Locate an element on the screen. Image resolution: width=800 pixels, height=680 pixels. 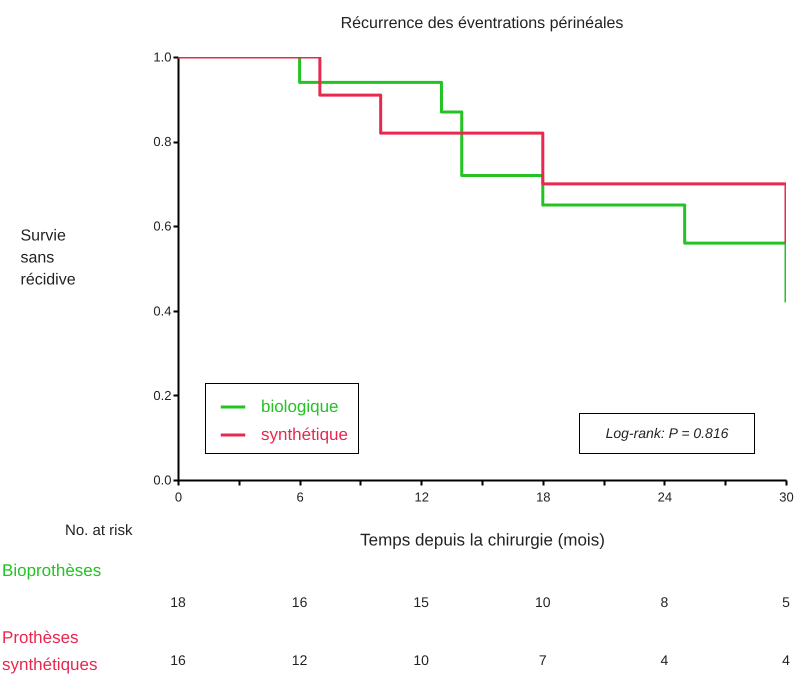
x-axis-title: Temps depuis la chirurgie (mois) is located at coordinates (482, 540).